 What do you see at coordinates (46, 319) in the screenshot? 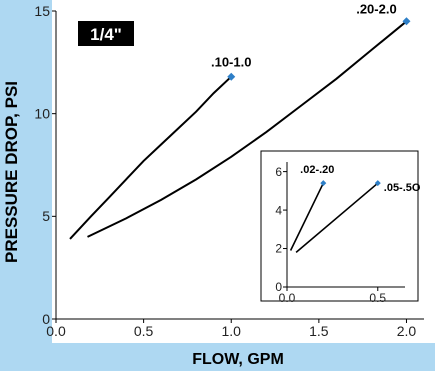
I see `y-tick-label: 0` at bounding box center [46, 319].